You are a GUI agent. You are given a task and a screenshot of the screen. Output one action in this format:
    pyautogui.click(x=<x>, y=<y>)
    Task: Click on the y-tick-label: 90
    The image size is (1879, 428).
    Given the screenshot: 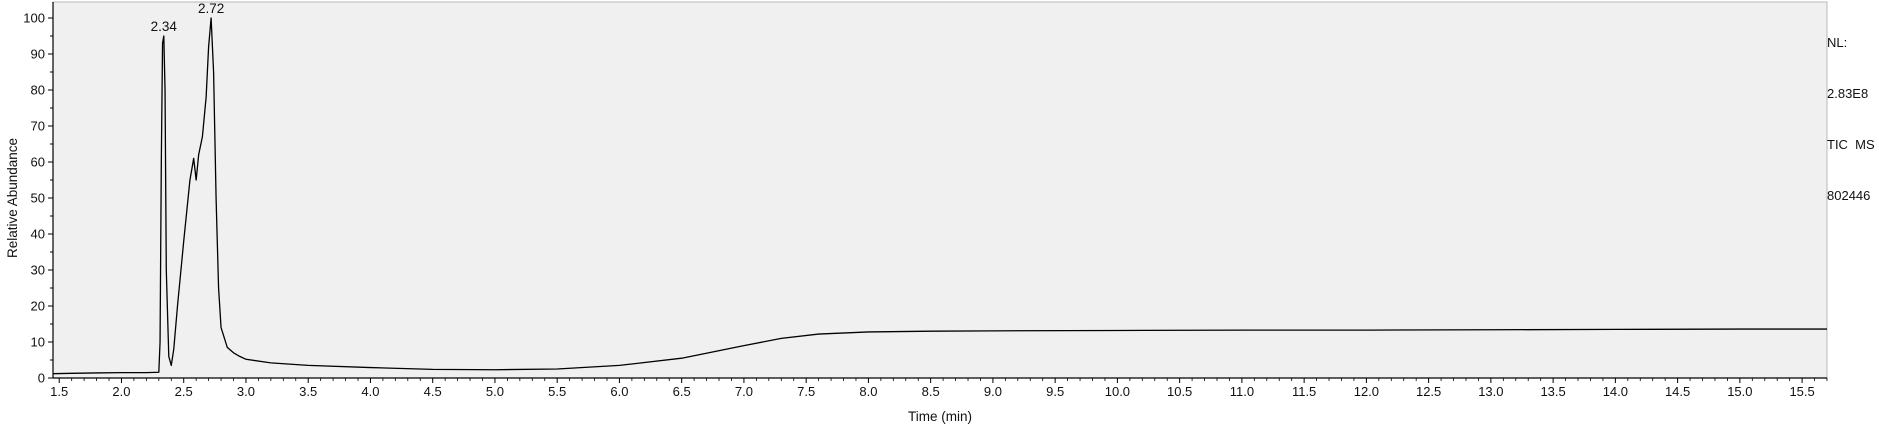 What is the action you would take?
    pyautogui.click(x=38, y=54)
    